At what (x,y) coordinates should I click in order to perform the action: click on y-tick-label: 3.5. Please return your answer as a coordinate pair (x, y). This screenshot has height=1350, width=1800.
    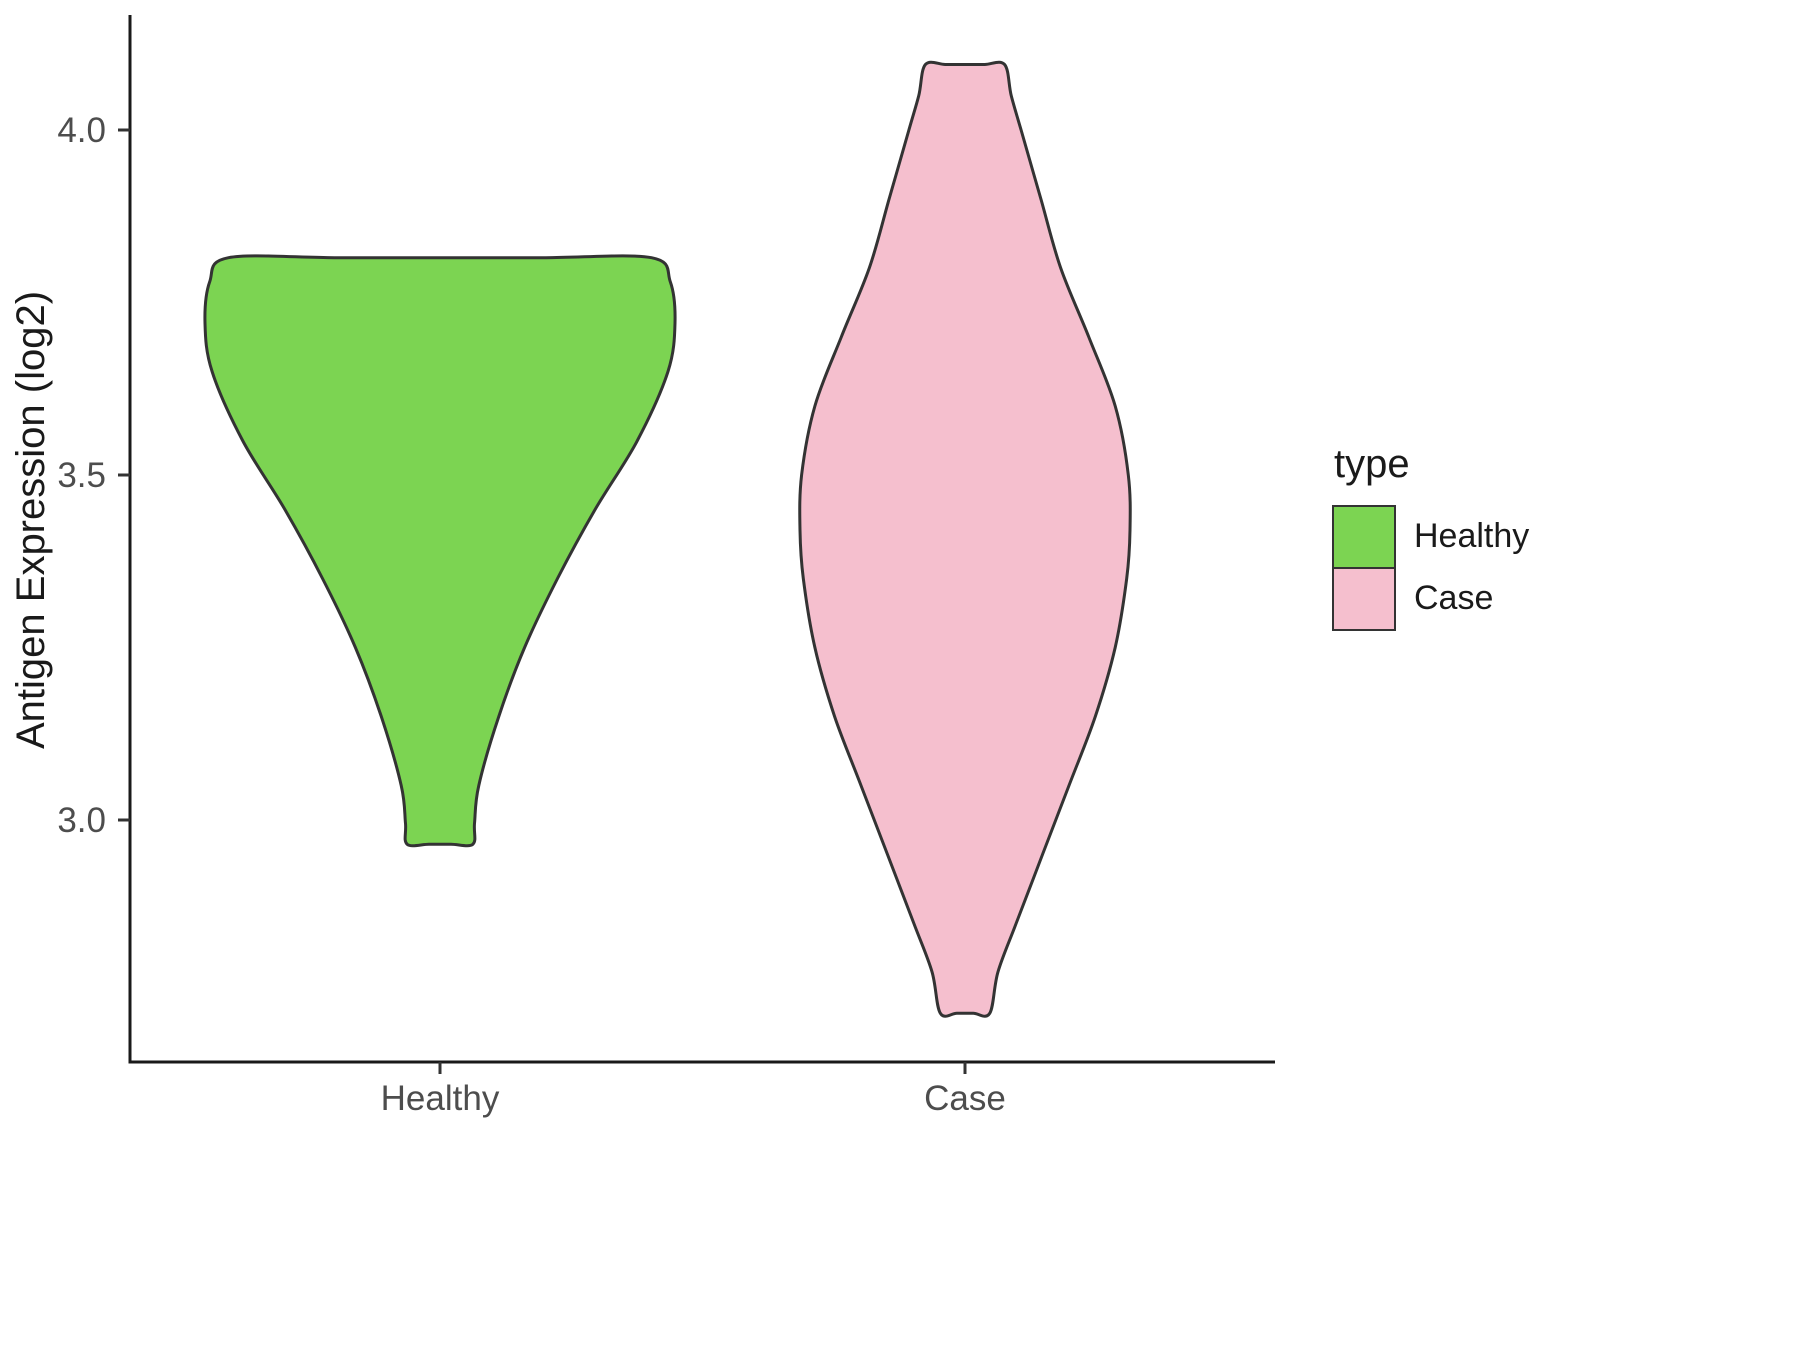
    Looking at the image, I should click on (81, 475).